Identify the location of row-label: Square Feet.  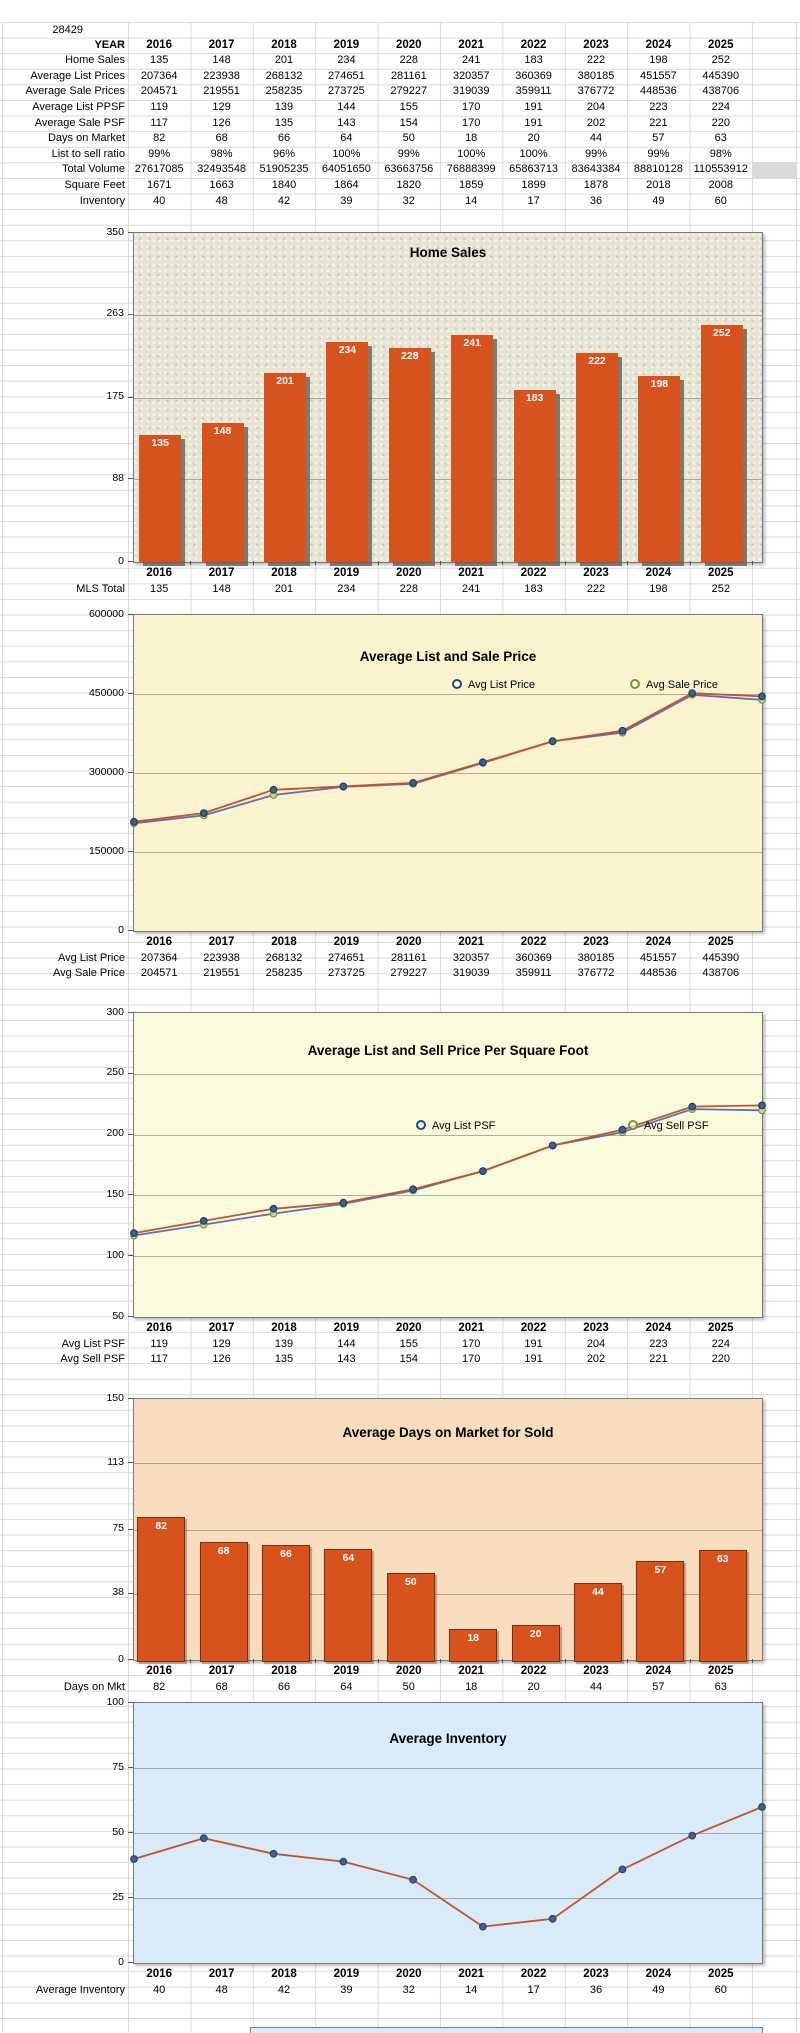
(94, 185).